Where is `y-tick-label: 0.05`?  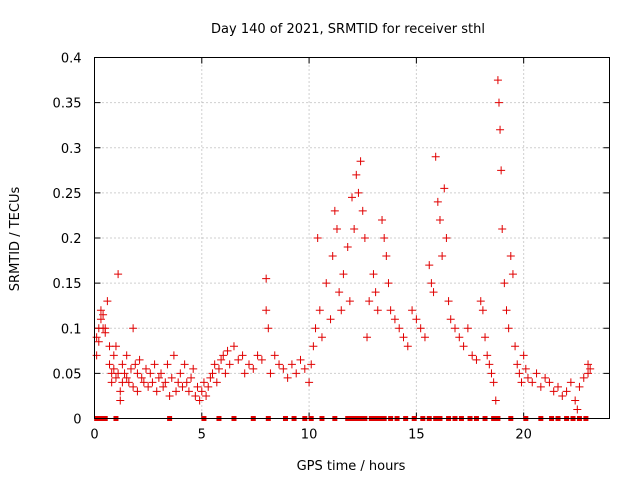
y-tick-label: 0.05 is located at coordinates (67, 374).